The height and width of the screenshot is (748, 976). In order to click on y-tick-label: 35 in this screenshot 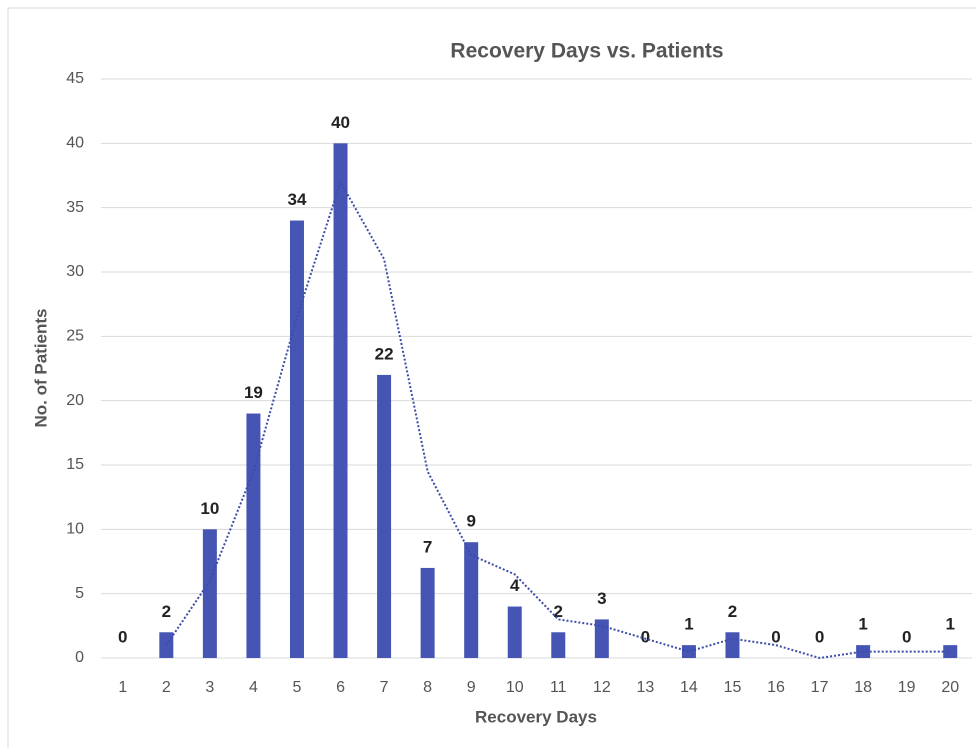, I will do `click(75, 207)`.